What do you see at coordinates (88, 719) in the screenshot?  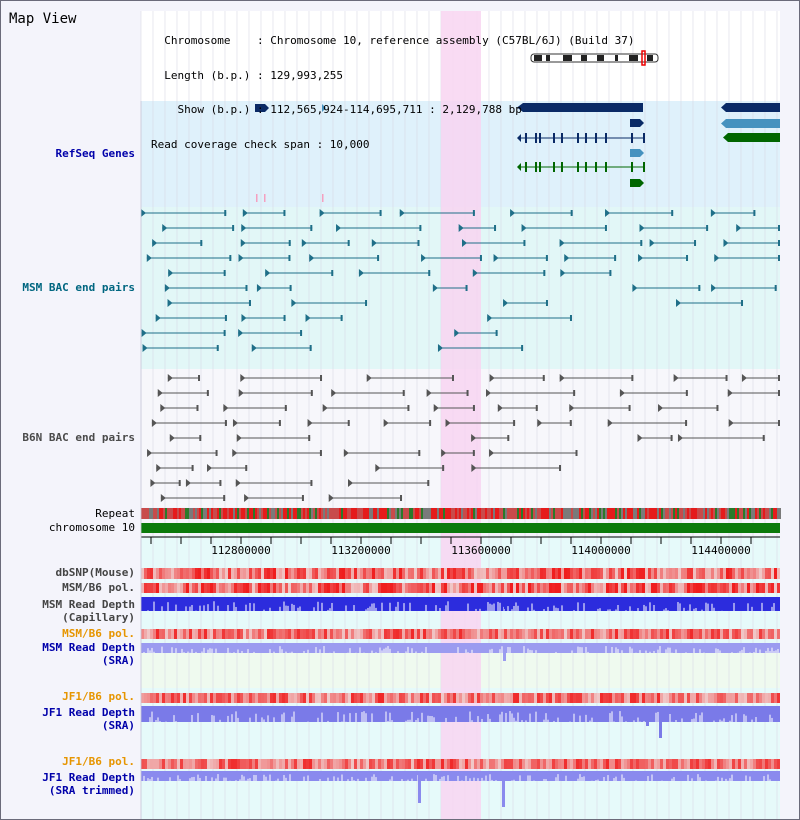 I see `track-label-jf1-depth-sra: JF1 Read Depth (SRA)` at bounding box center [88, 719].